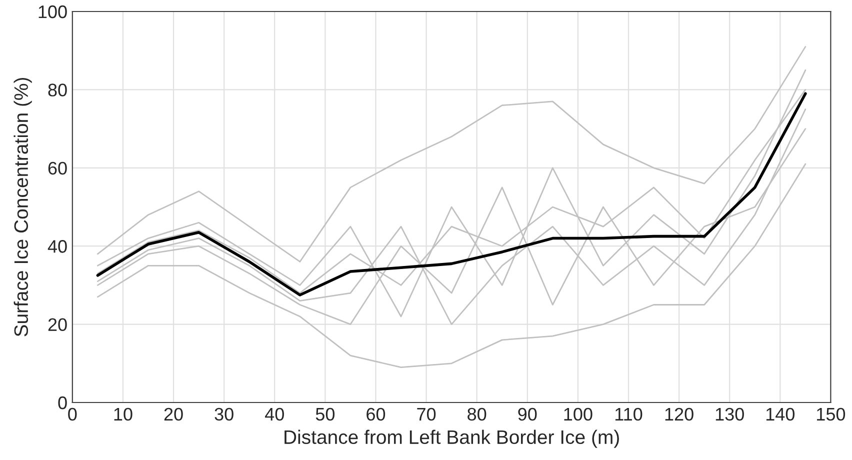 The width and height of the screenshot is (852, 460). Describe the element at coordinates (451, 439) in the screenshot. I see `x-axis-title: Distance from Left Bank Border Ice (m)` at that location.